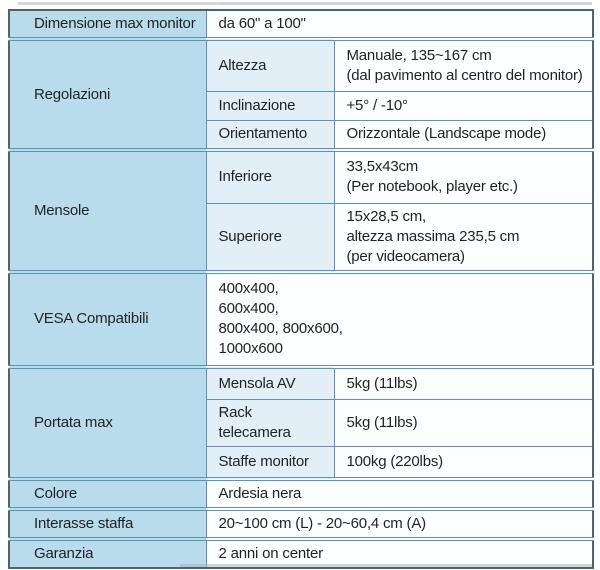 The image size is (600, 570). What do you see at coordinates (107, 552) in the screenshot?
I see `spec-label-garanzia: Garanzia` at bounding box center [107, 552].